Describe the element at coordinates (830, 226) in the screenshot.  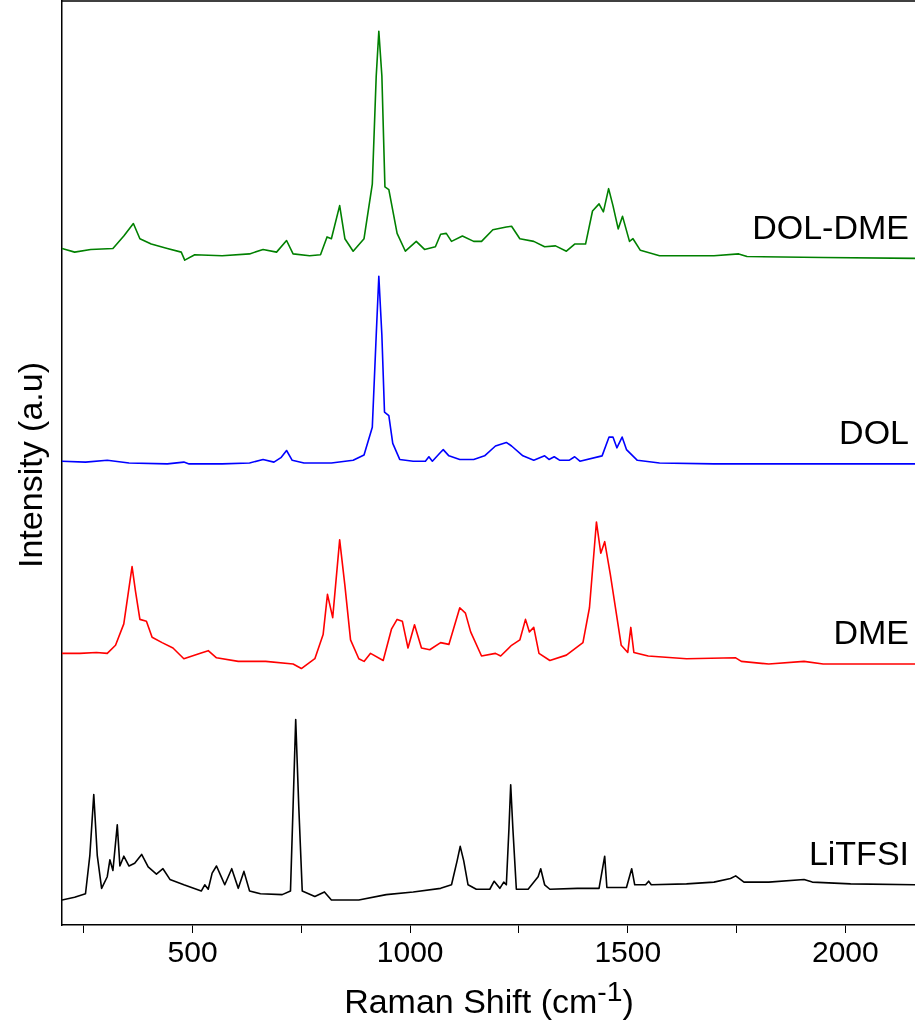
I see `series-label: DOL-DME` at that location.